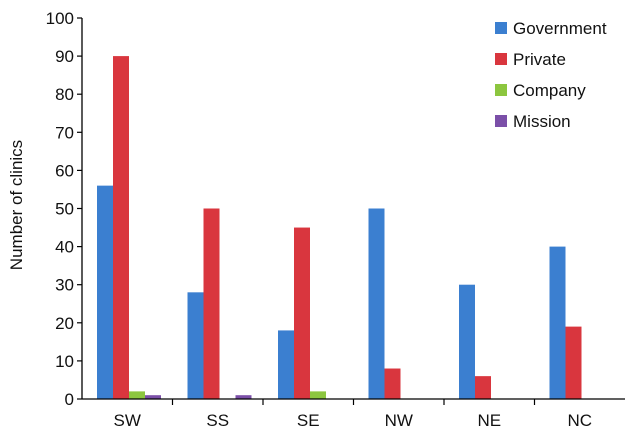 This screenshot has width=631, height=430. Describe the element at coordinates (579, 420) in the screenshot. I see `x-tick-label: NC` at that location.